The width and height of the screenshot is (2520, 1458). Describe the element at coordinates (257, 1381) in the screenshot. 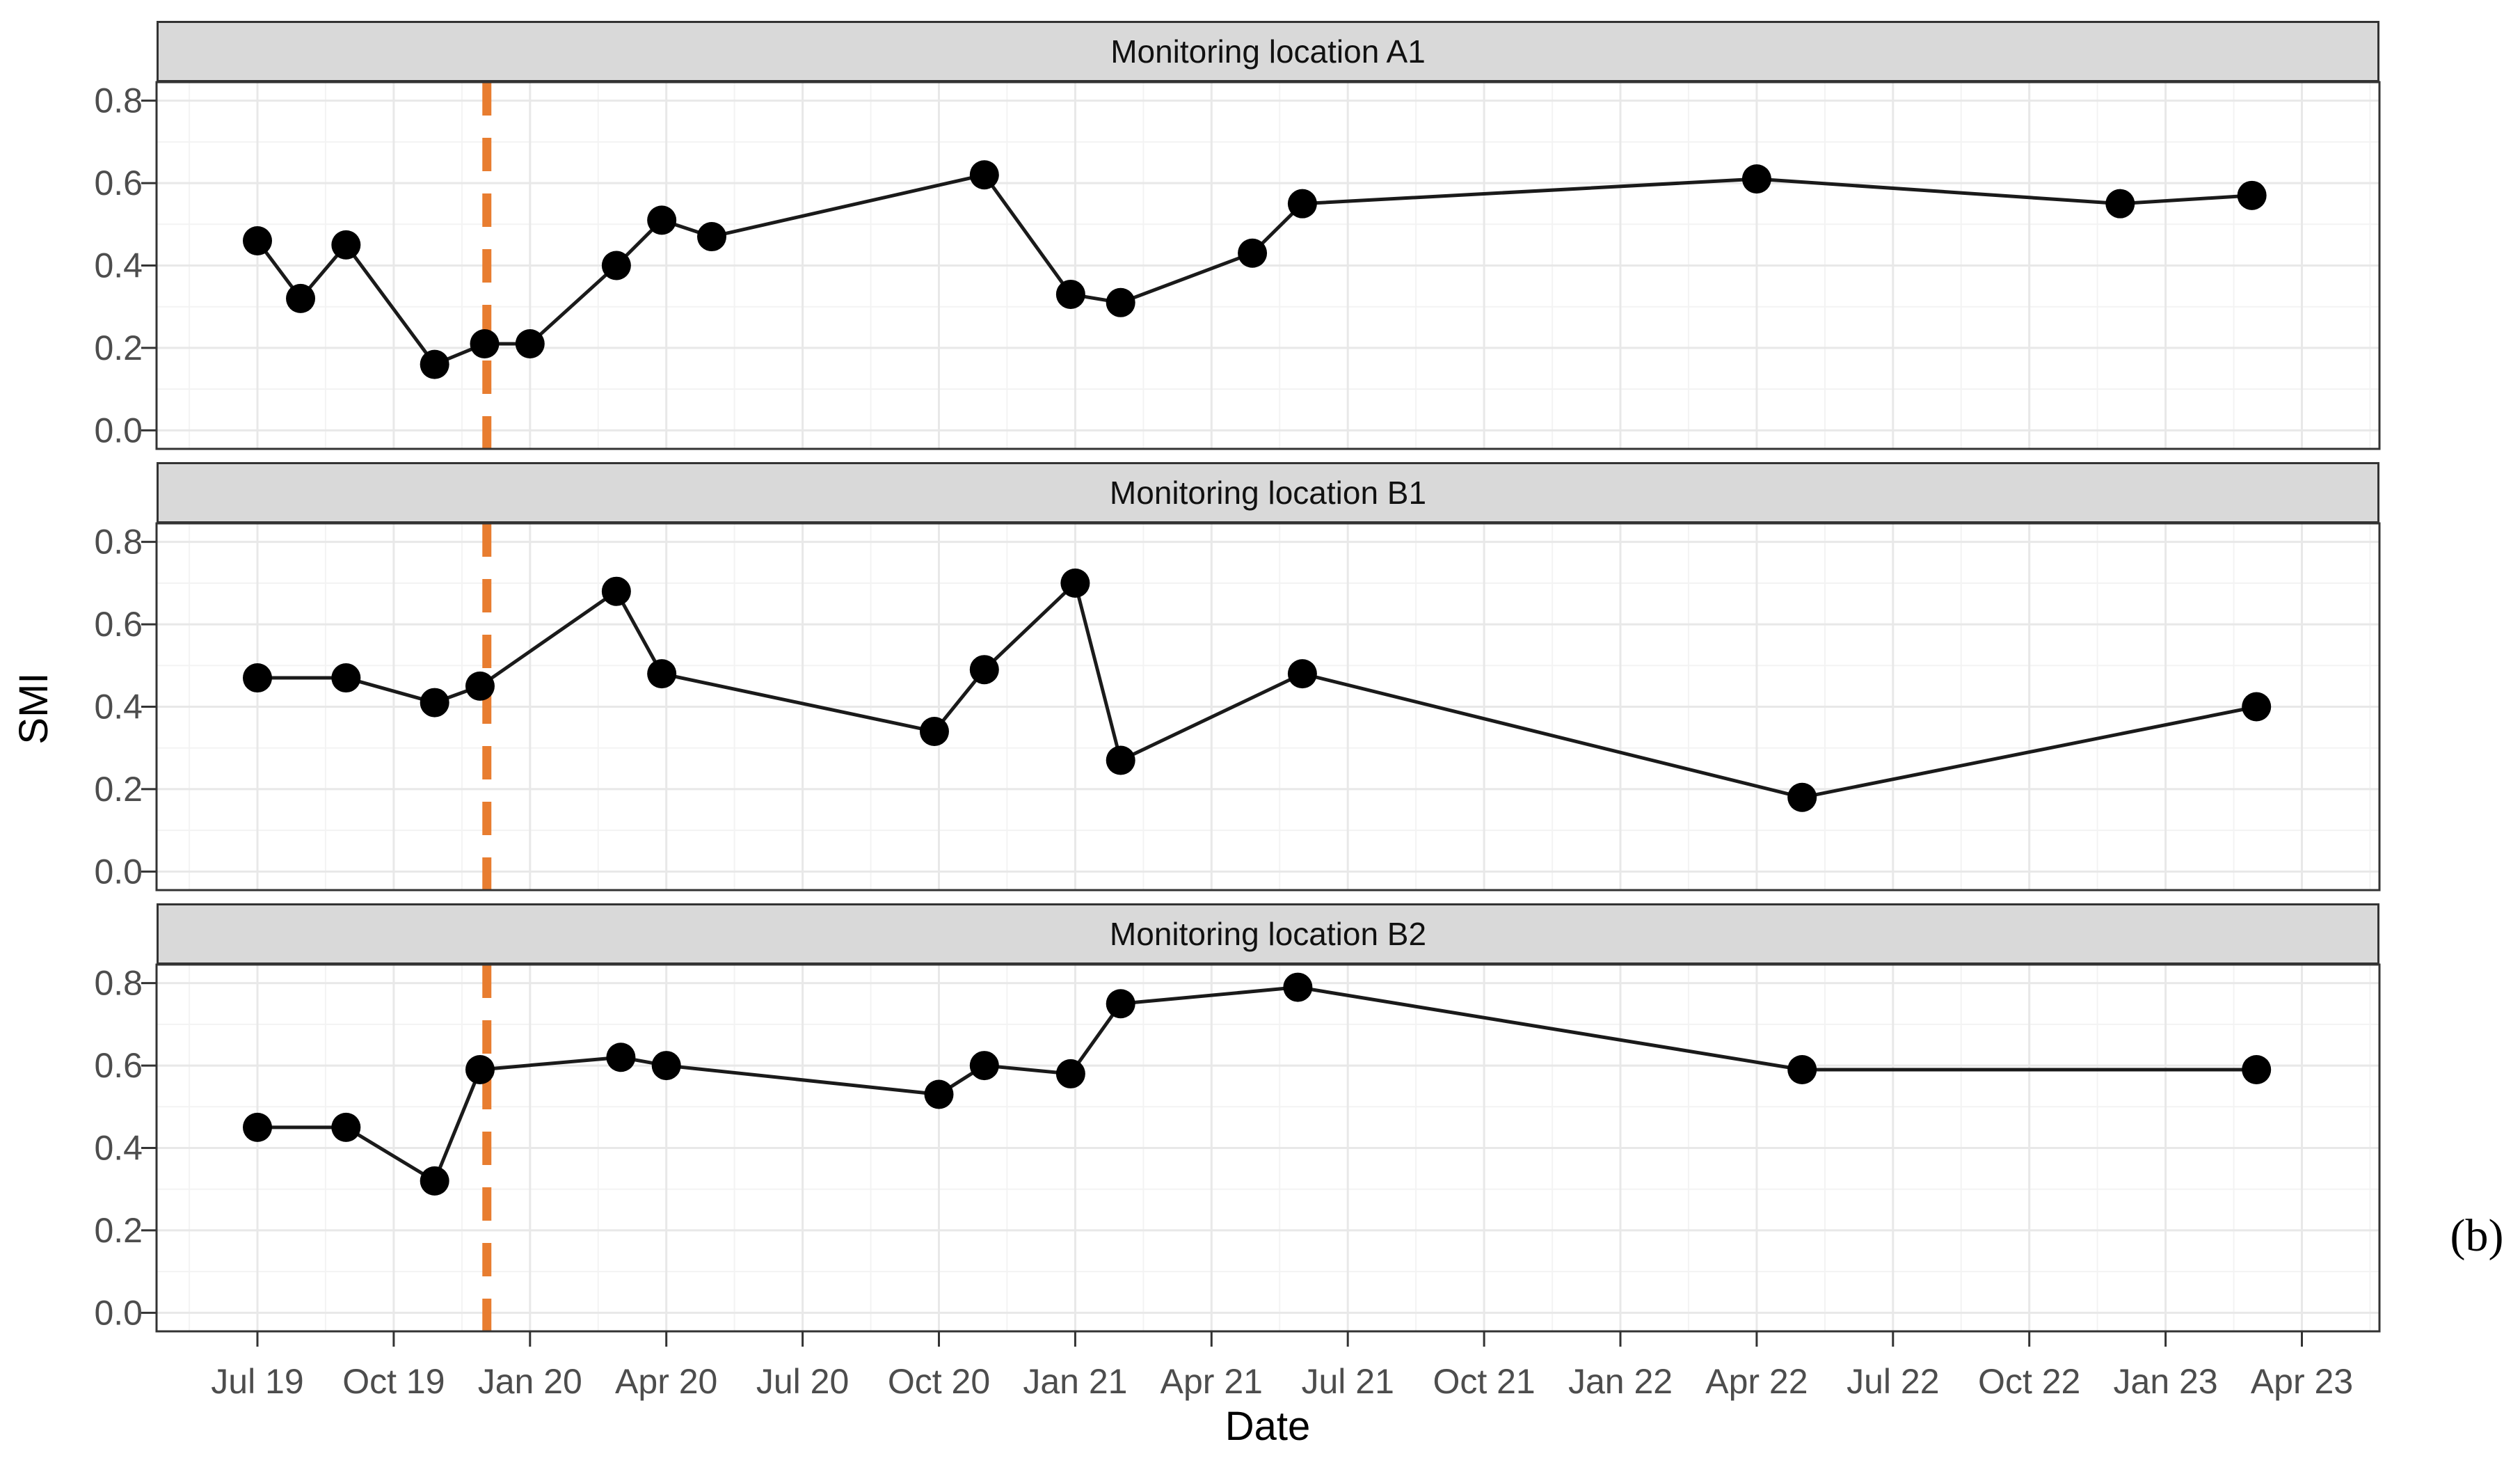

I see `x-tick-label: Jul 19` at that location.